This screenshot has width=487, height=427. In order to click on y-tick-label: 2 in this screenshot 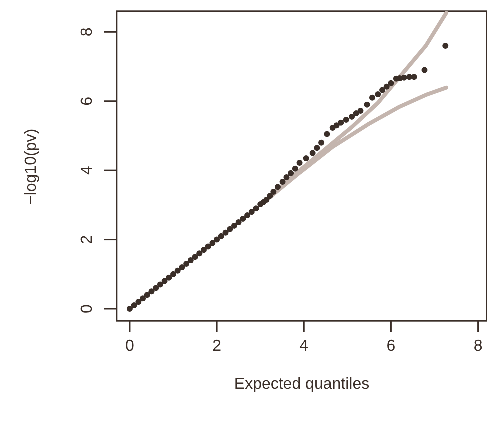, I will do `click(87, 239)`.